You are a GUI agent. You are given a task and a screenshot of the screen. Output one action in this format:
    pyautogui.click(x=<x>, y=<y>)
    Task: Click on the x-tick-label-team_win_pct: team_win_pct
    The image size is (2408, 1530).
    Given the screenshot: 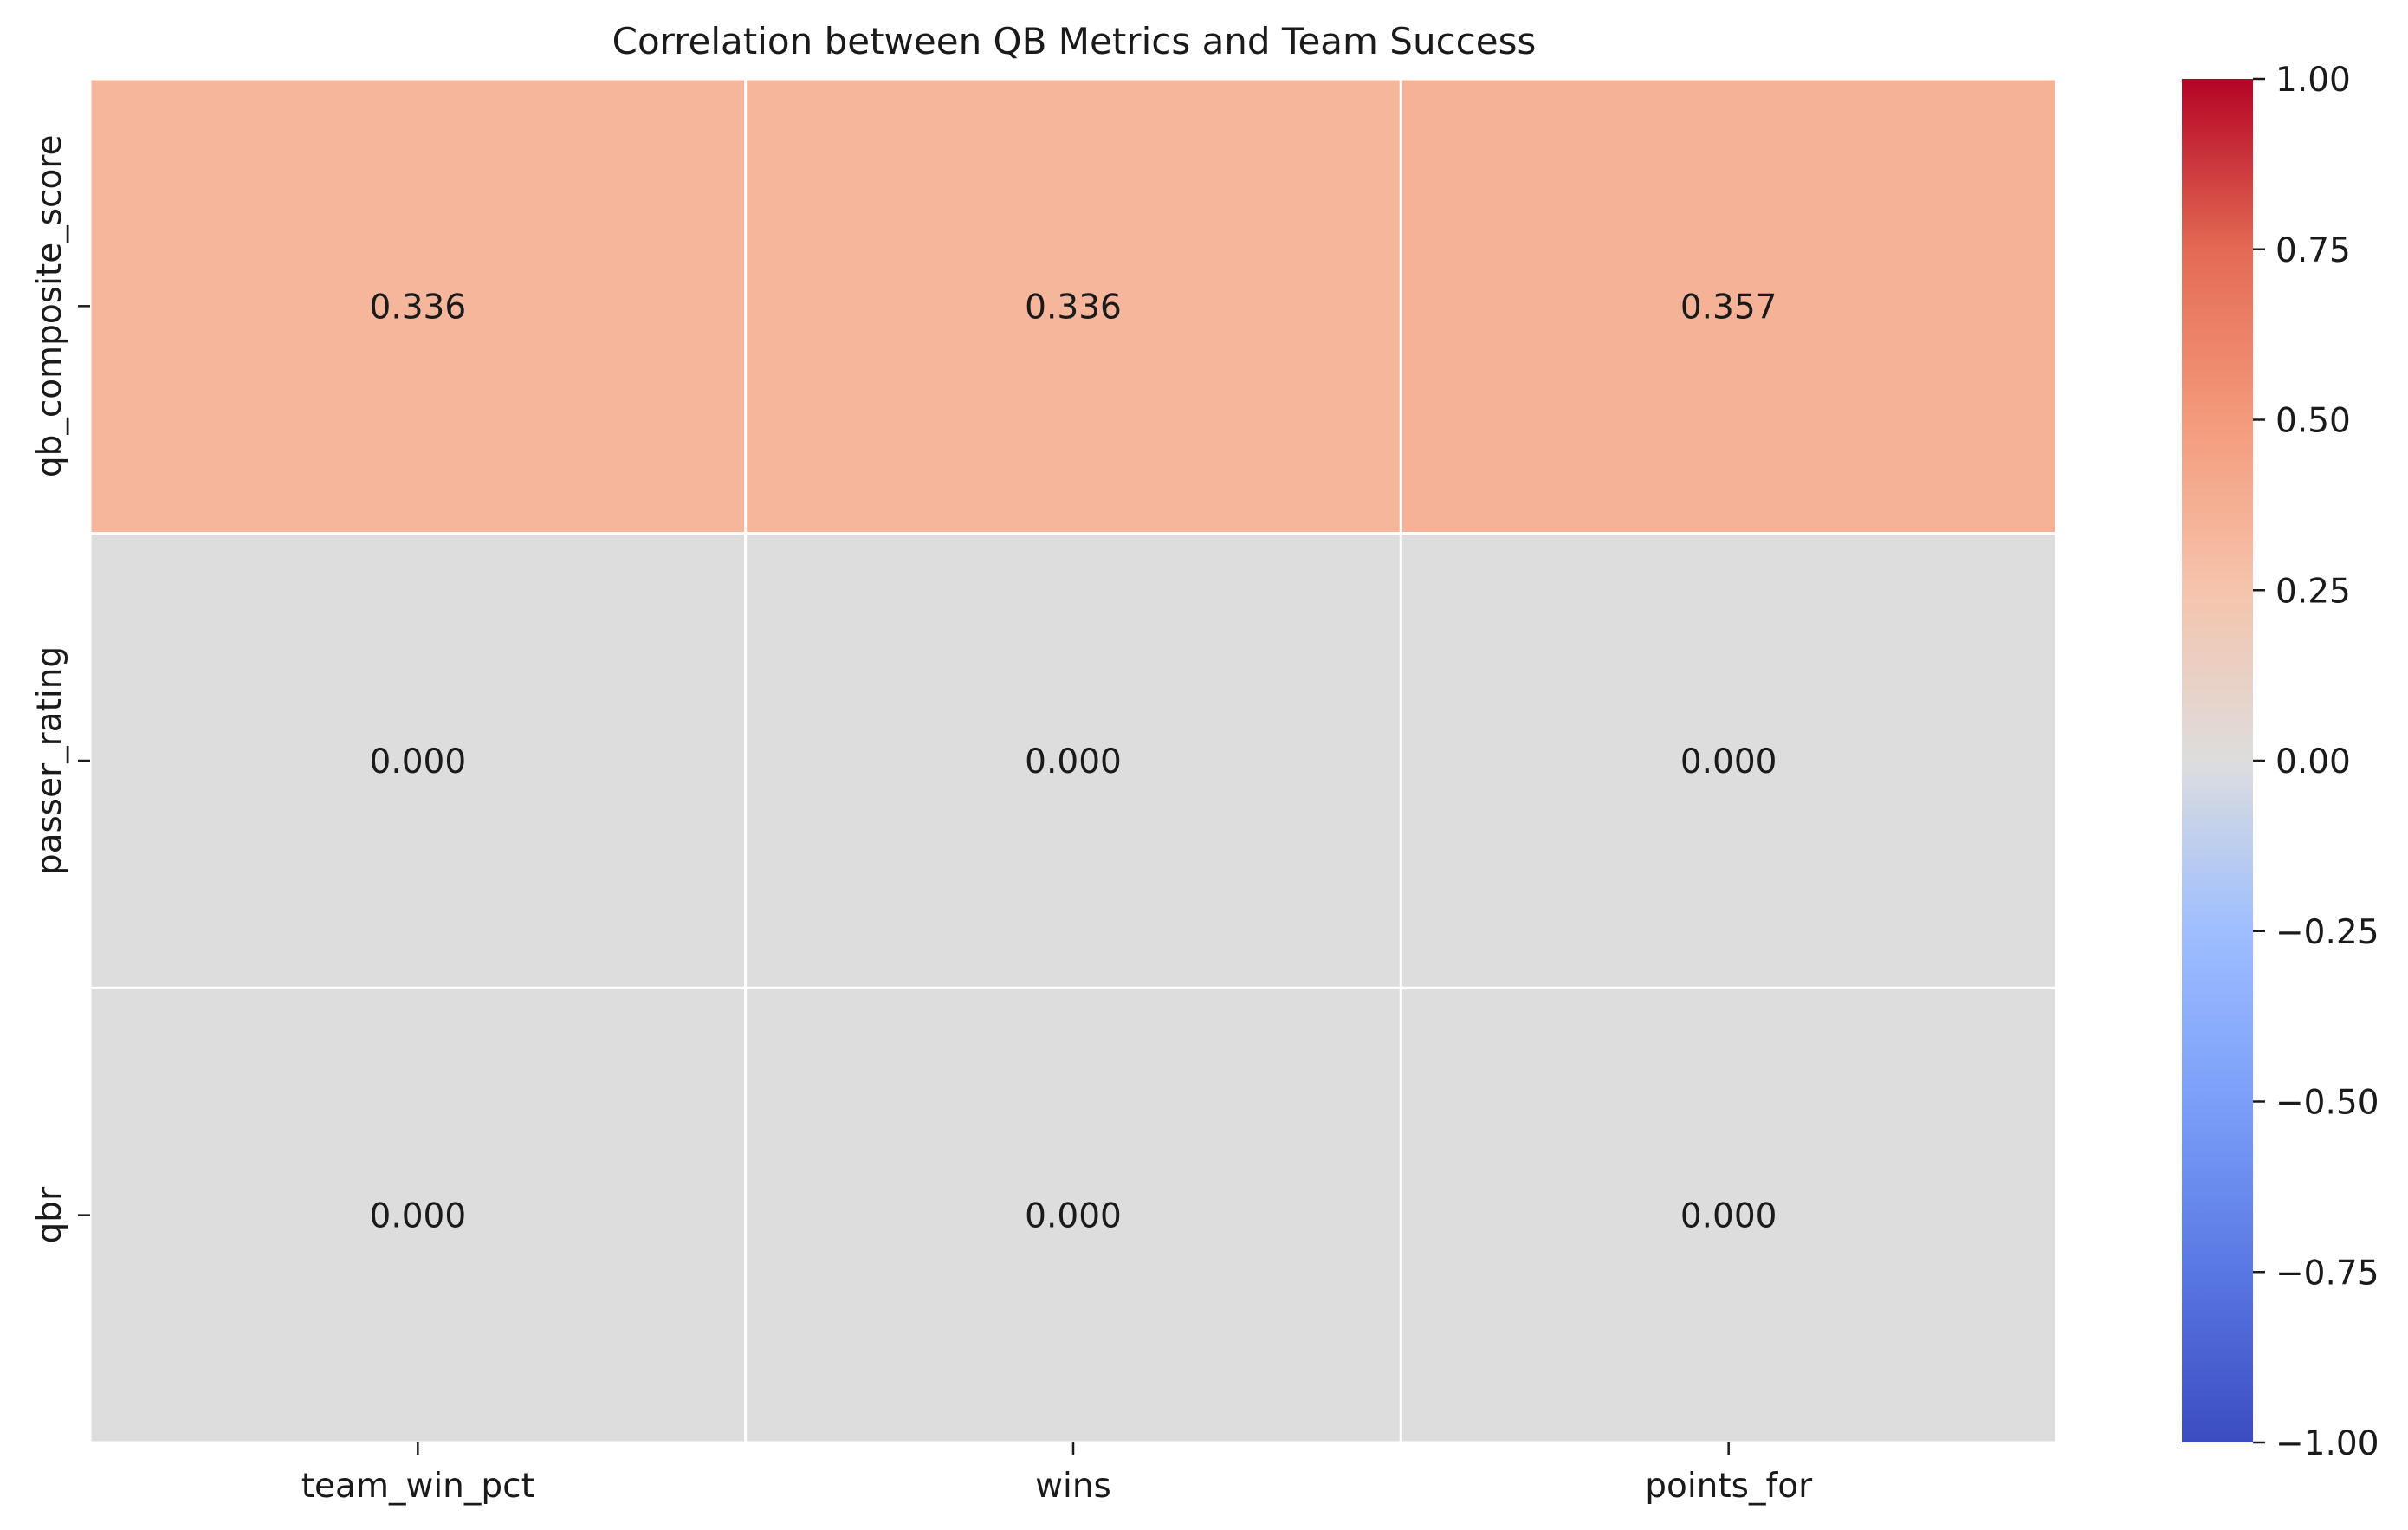 What is the action you would take?
    pyautogui.click(x=417, y=1486)
    